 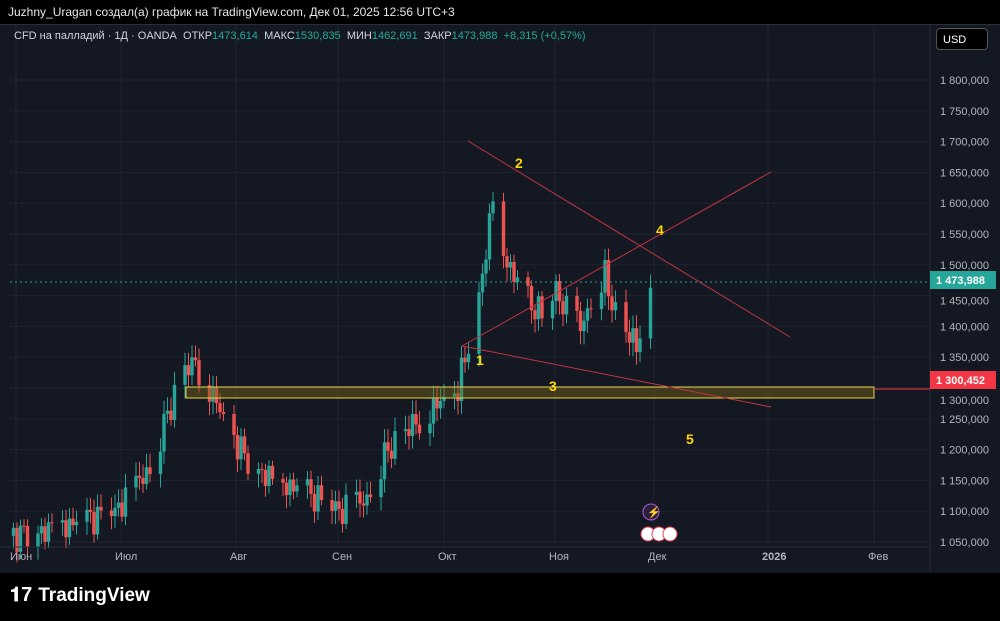 What do you see at coordinates (519, 163) in the screenshot?
I see `wave-label-2: 2` at bounding box center [519, 163].